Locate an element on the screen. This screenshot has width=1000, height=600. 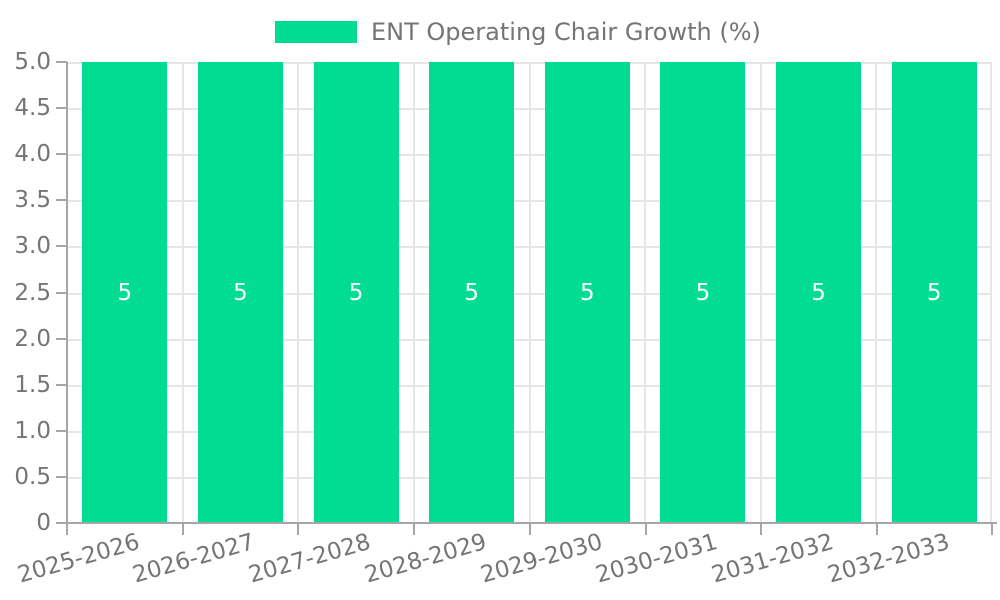
y-tick-label: 0 is located at coordinates (43, 523).